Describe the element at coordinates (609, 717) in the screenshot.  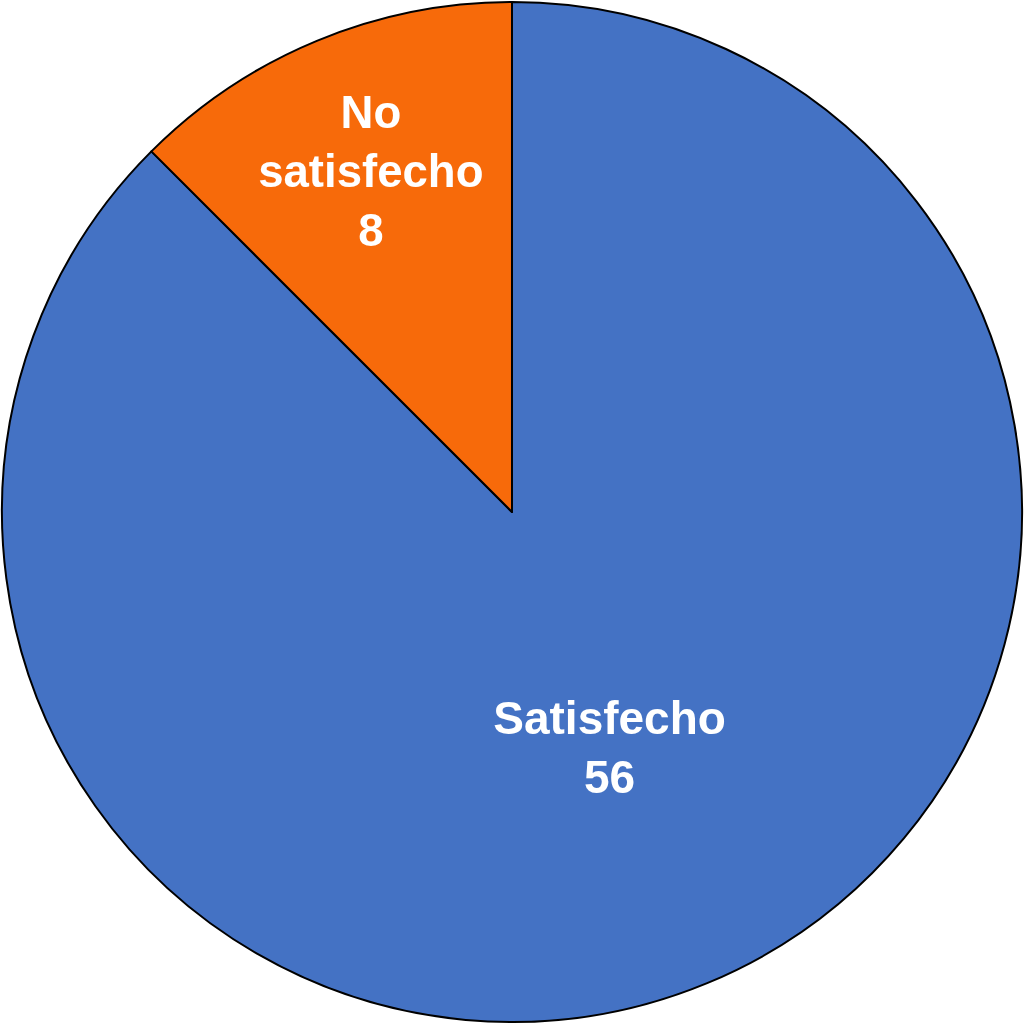
I see `slice-label: Satisfecho` at that location.